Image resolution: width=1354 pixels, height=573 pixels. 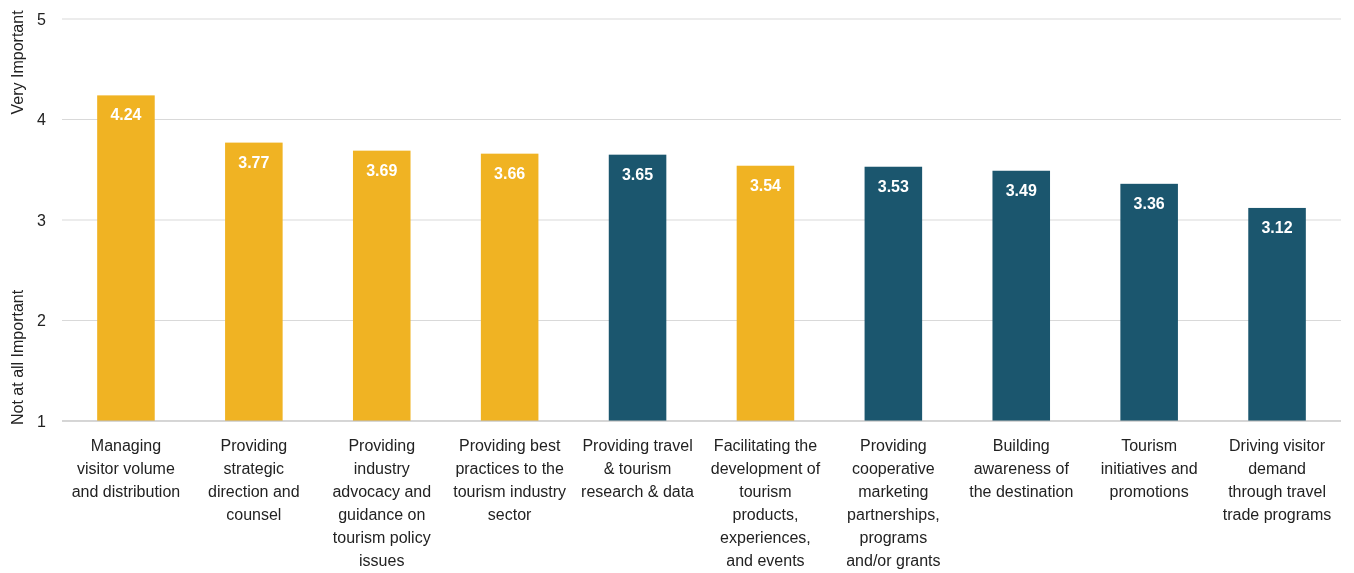 What do you see at coordinates (42, 19) in the screenshot?
I see `y-tick-label: 5` at bounding box center [42, 19].